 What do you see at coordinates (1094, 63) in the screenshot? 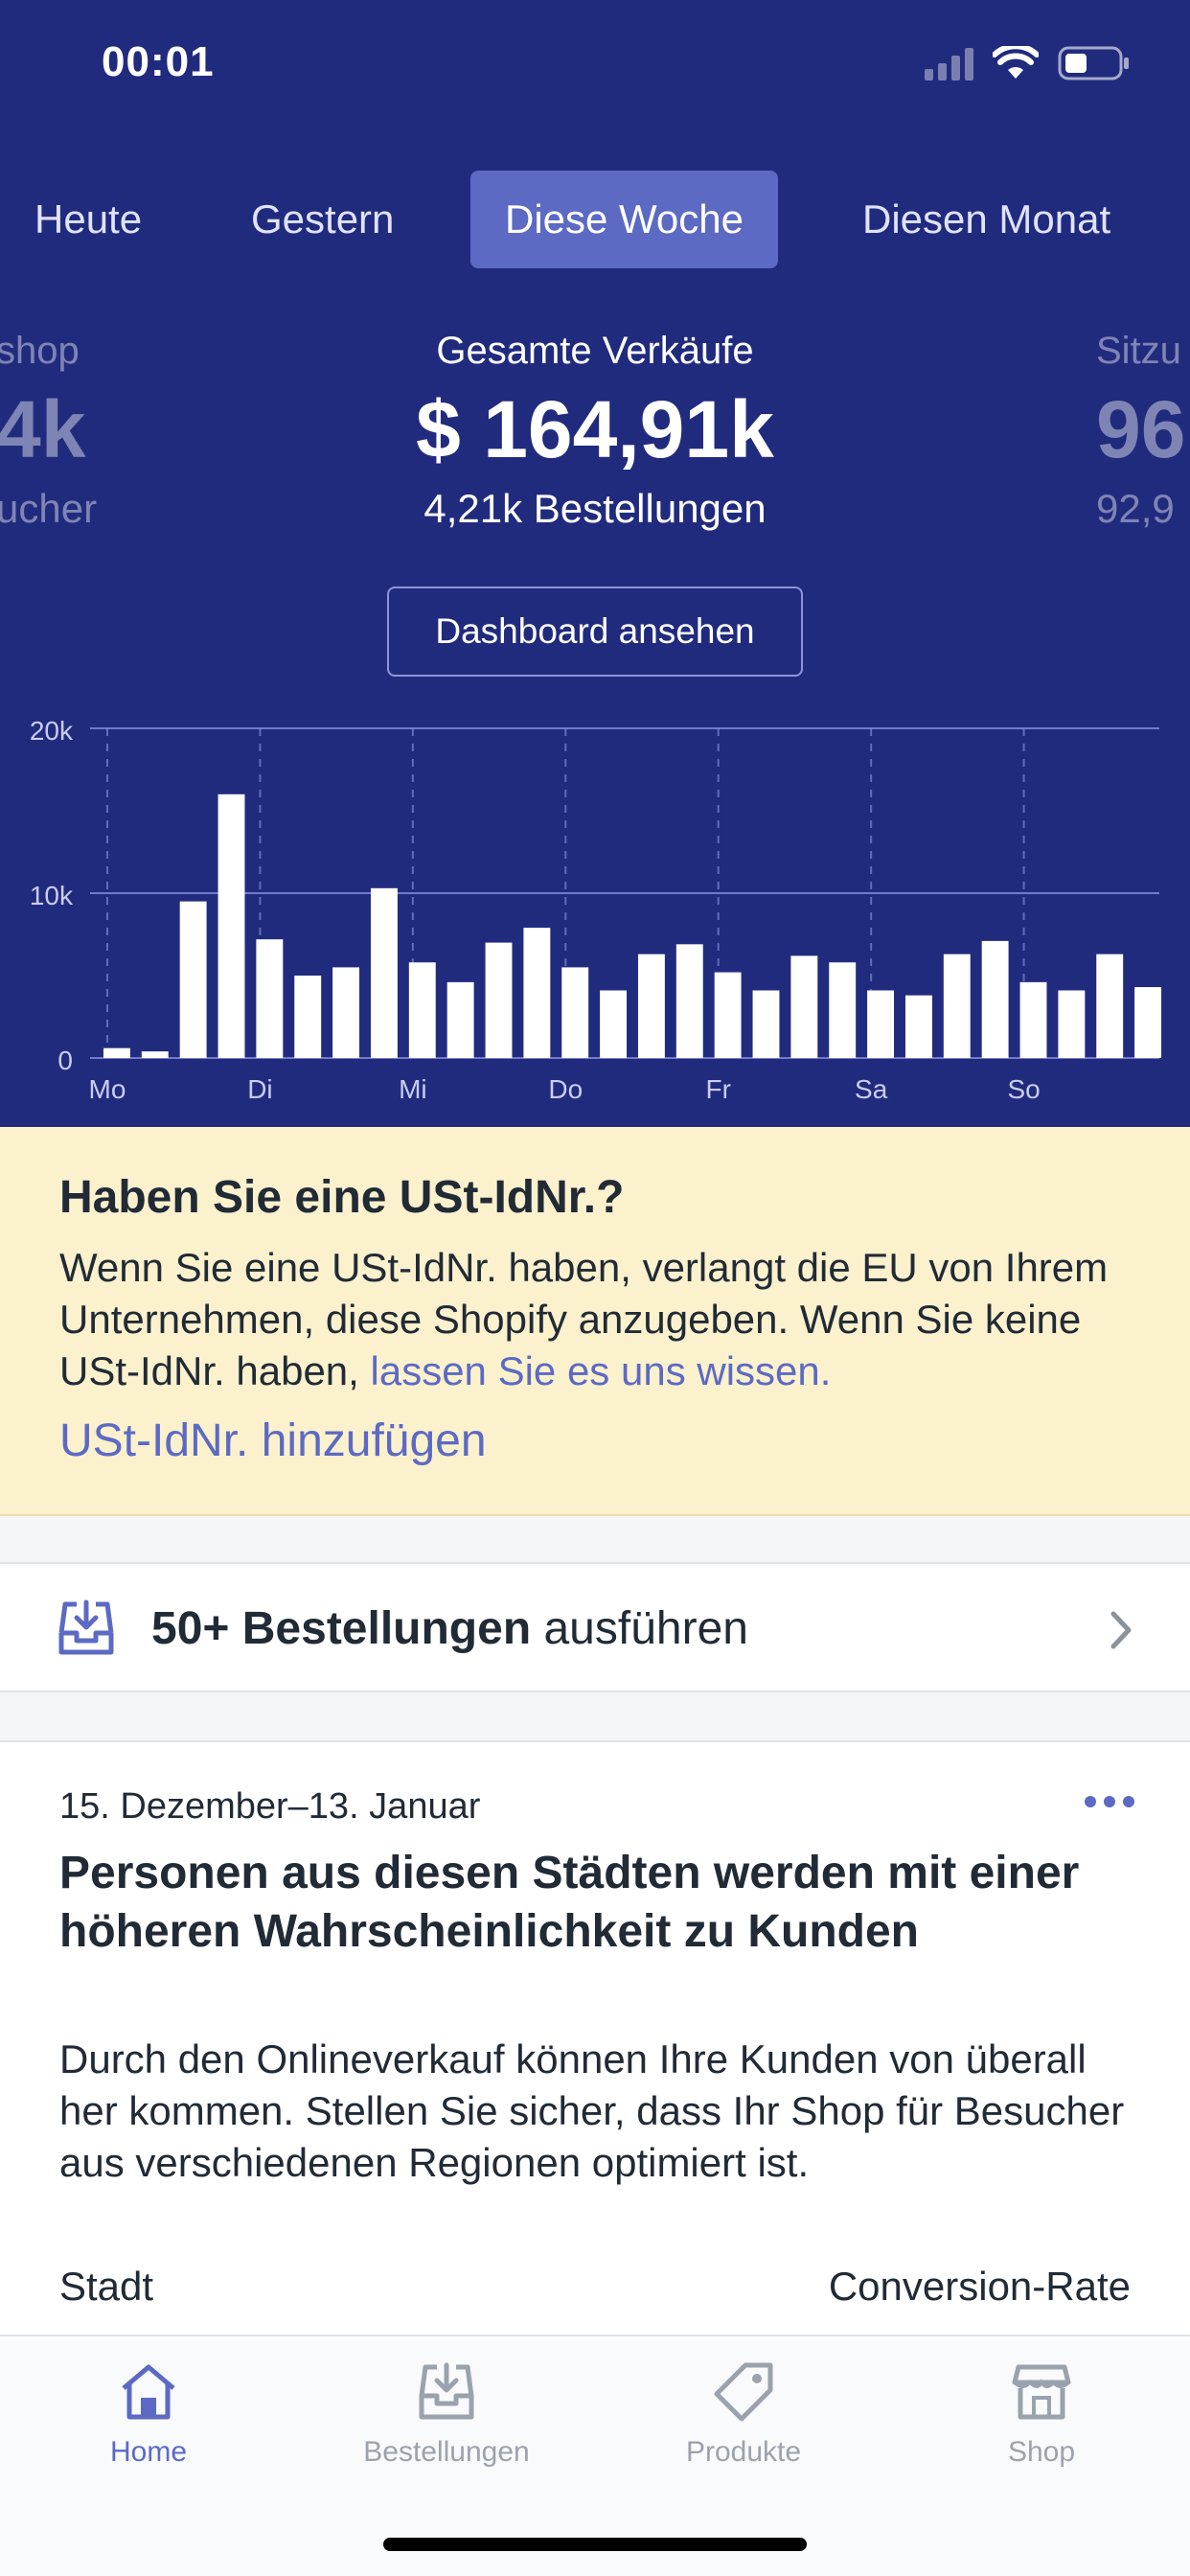
I see `battery-icon` at bounding box center [1094, 63].